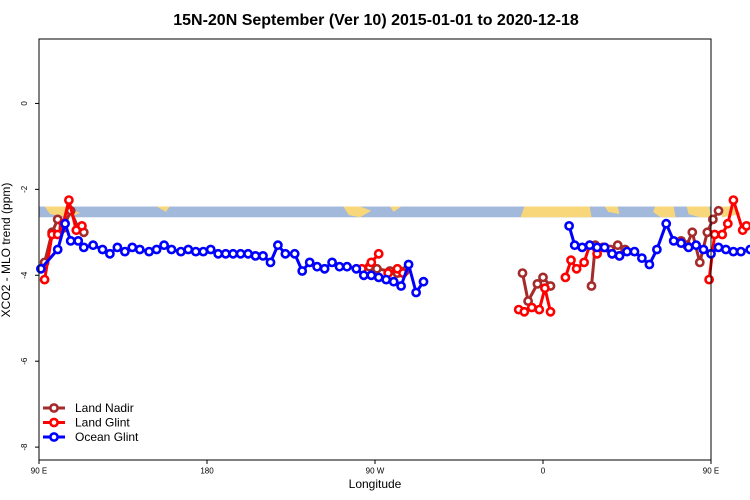 The width and height of the screenshot is (750, 500). I want to click on x-tick-label: 0, so click(543, 471).